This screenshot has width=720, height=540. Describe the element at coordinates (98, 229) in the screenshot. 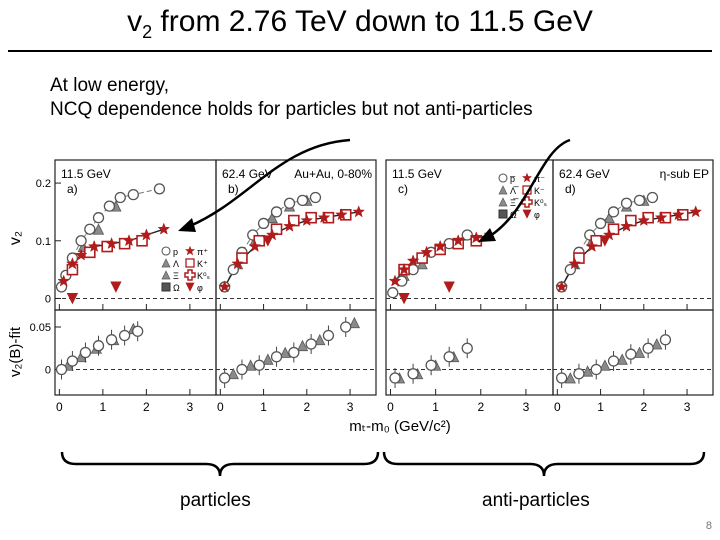

I see `data-point-triangle` at that location.